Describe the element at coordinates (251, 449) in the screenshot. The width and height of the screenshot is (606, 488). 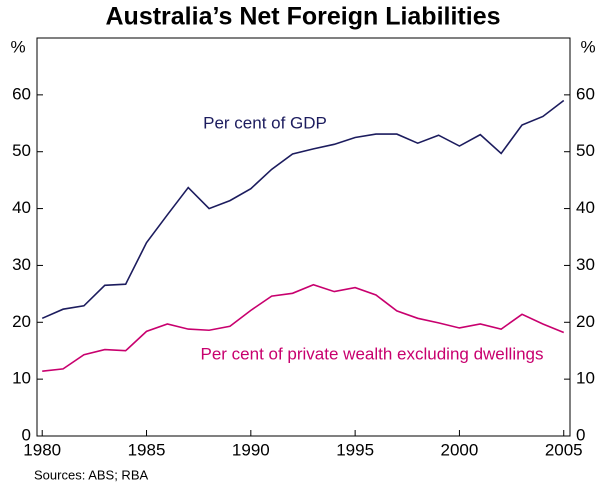
I see `x-tick-label: 1990` at that location.